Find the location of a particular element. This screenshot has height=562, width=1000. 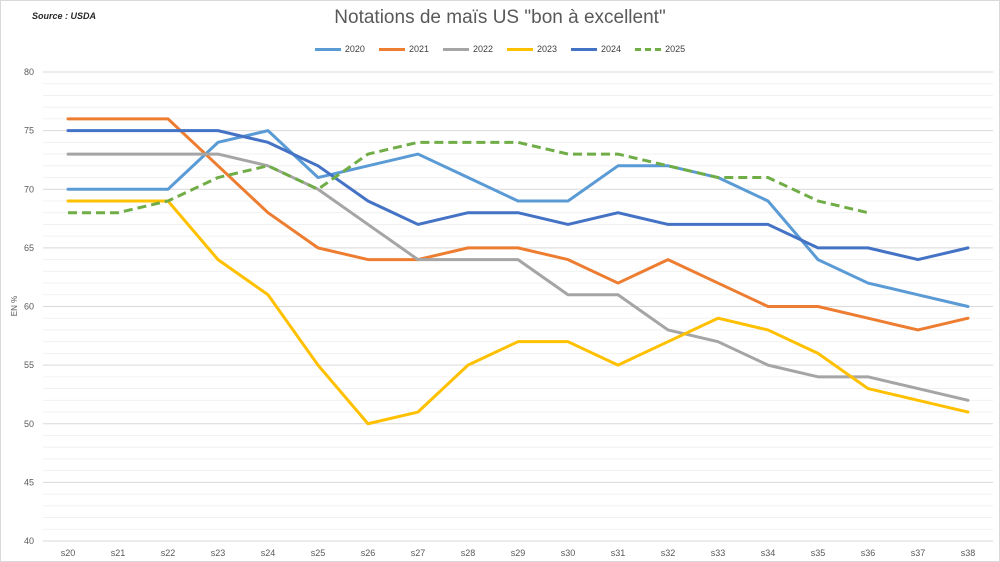

x-tick-label: s30 is located at coordinates (568, 553).